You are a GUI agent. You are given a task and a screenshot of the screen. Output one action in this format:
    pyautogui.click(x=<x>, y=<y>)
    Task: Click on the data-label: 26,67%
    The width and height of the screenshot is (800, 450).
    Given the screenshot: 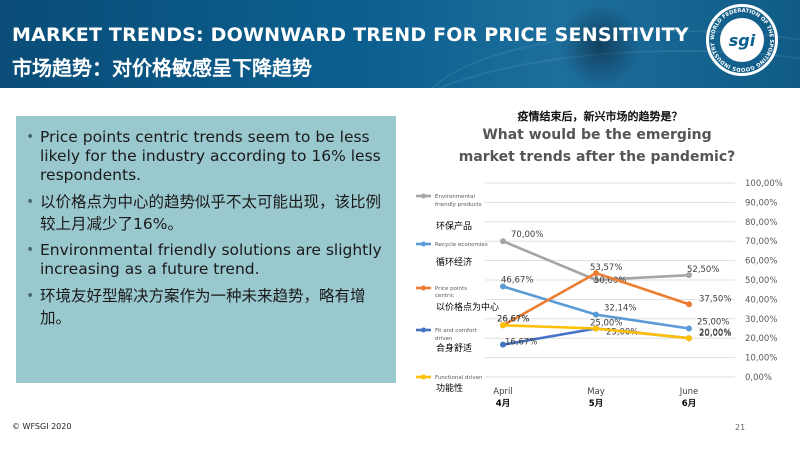 What is the action you would take?
    pyautogui.click(x=513, y=319)
    